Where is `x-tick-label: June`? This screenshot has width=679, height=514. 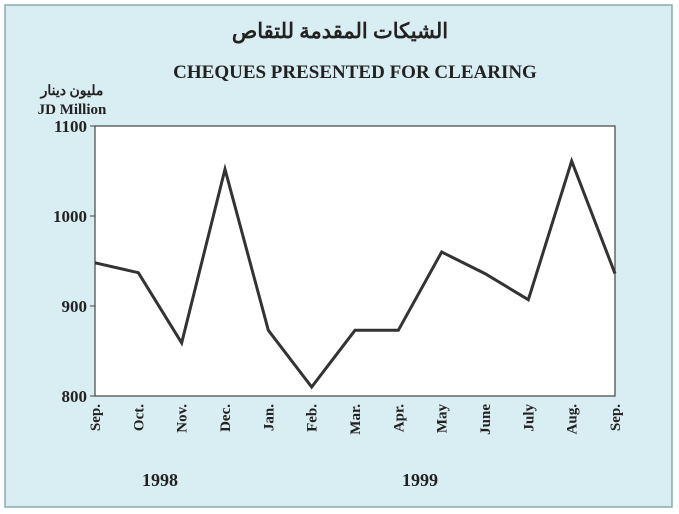
x-tick-label: June is located at coordinates (486, 419).